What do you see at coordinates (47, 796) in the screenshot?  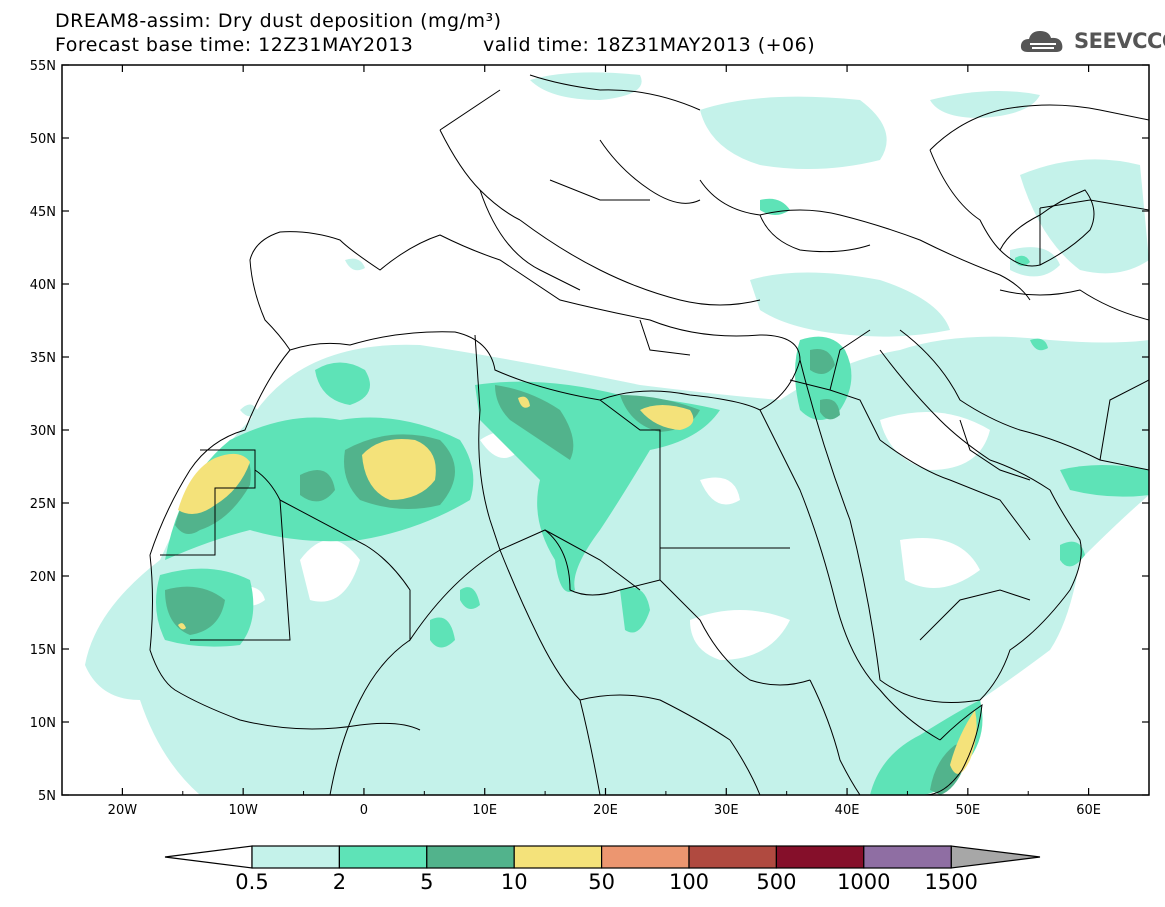 I see `lat-tick-label: 5N` at bounding box center [47, 796].